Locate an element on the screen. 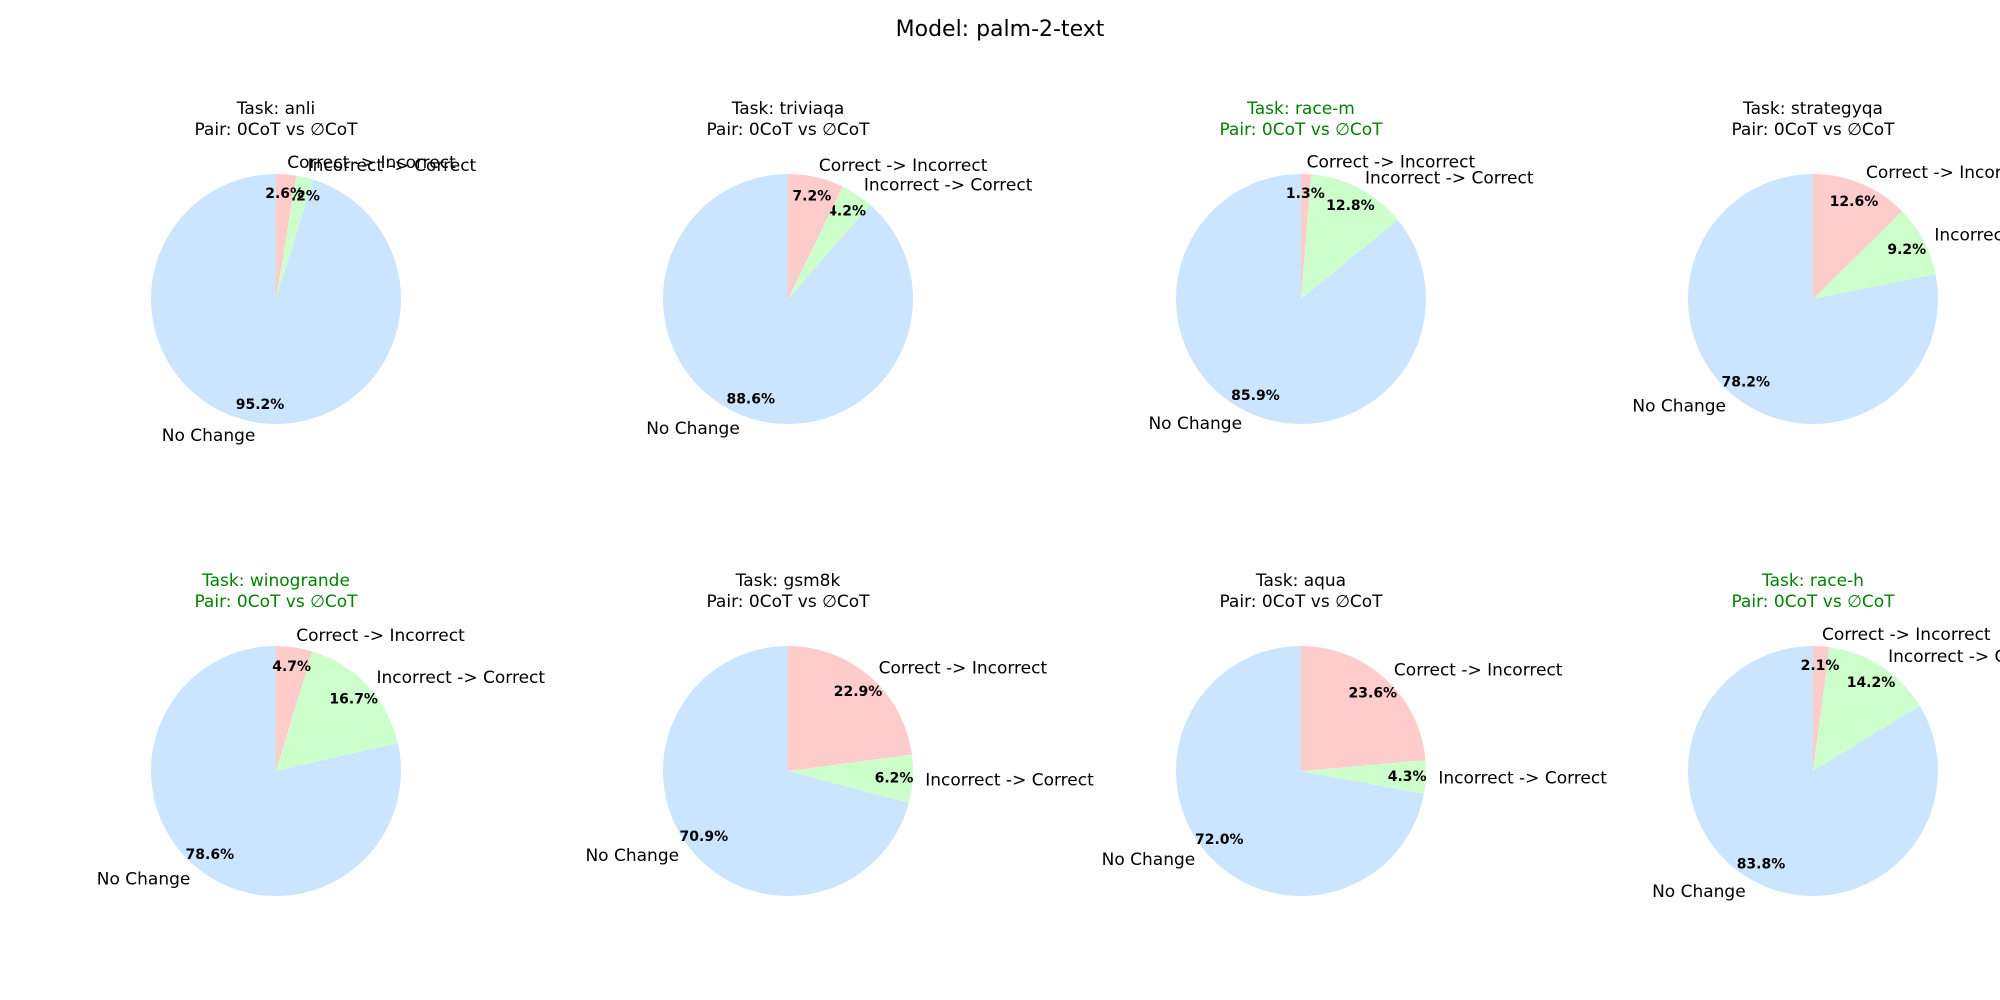  slice-percent-incorrect-to-correct: 4.3% is located at coordinates (1407, 777).